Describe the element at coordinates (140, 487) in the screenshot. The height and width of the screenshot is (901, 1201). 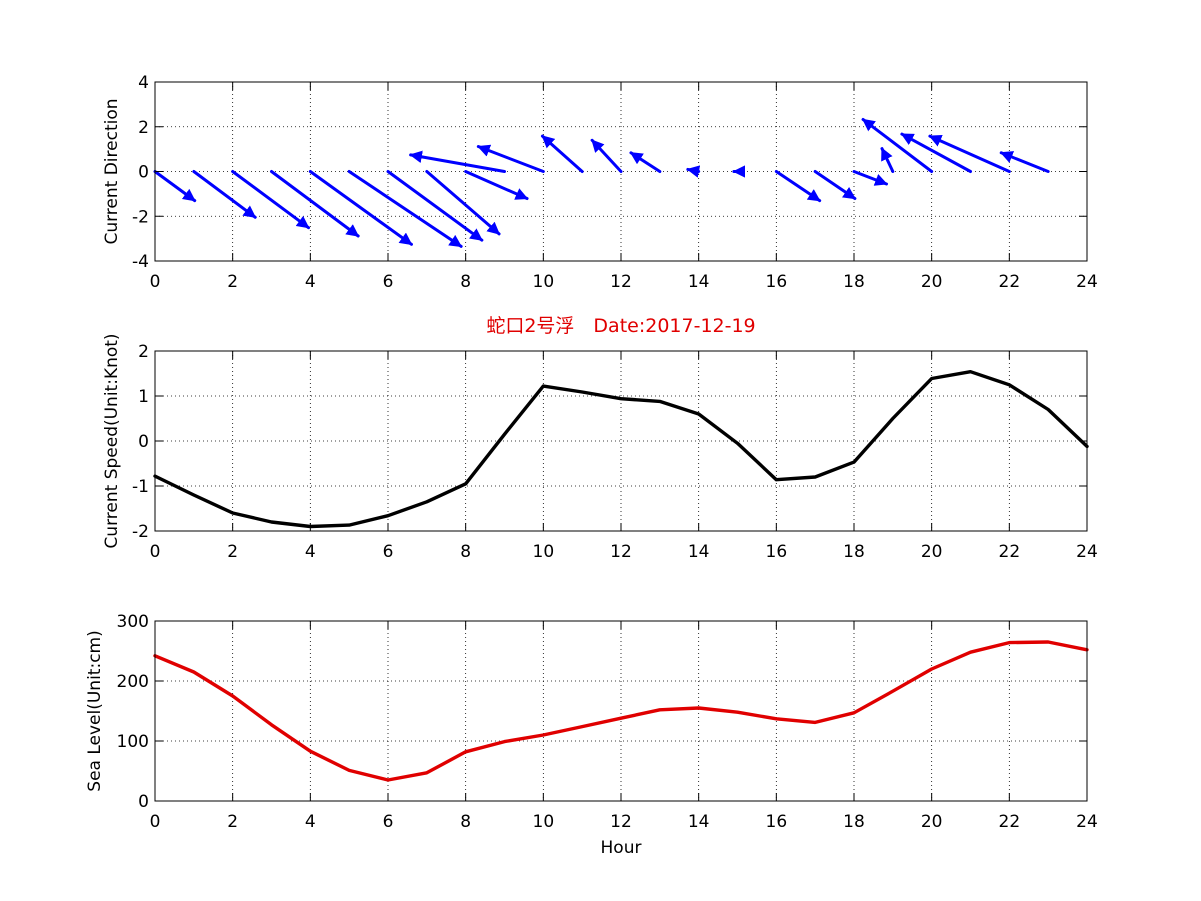
I see `y-tick-label: -1` at that location.